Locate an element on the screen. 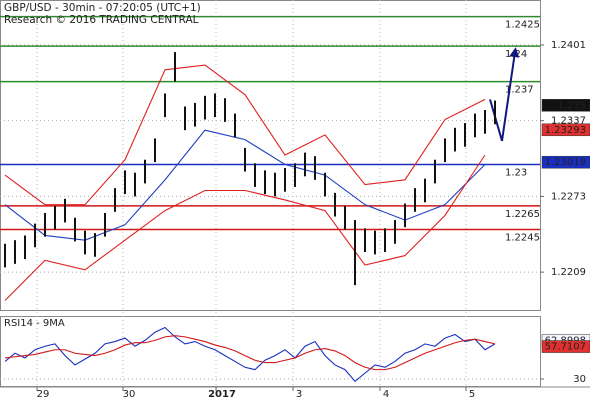  chart-subtitle: Research © 2016 TRADING CENTRAL is located at coordinates (101, 20).